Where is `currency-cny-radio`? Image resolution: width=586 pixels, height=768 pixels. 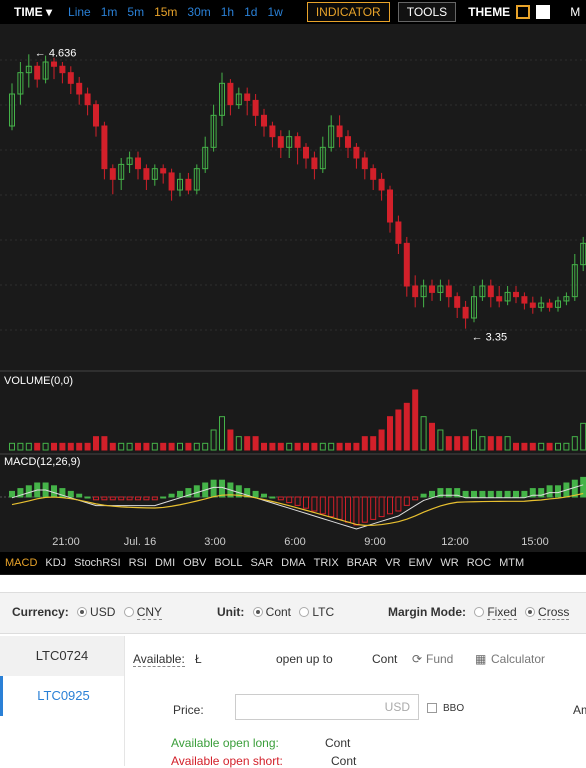 currency-cny-radio is located at coordinates (128, 612).